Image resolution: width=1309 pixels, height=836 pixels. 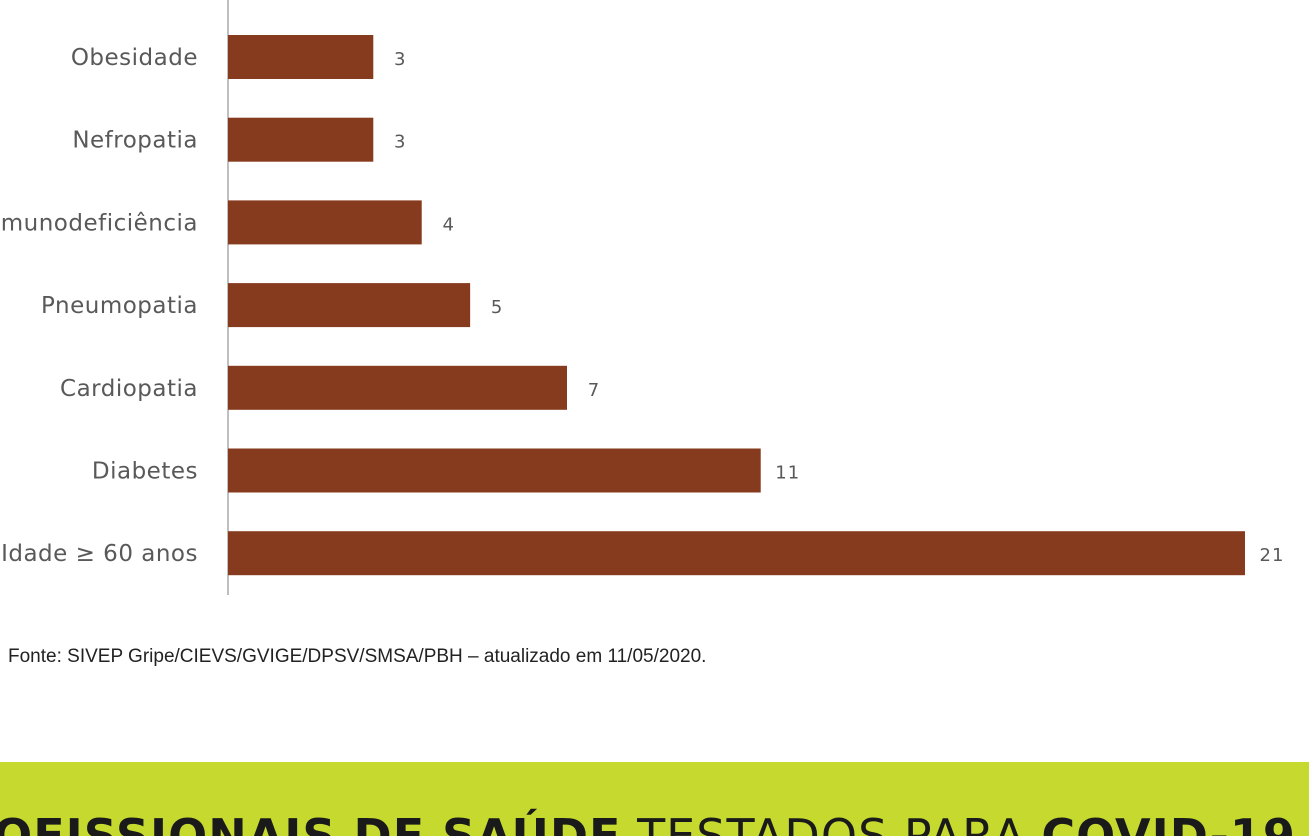 I want to click on category-label: Nefropatia, so click(x=135, y=141).